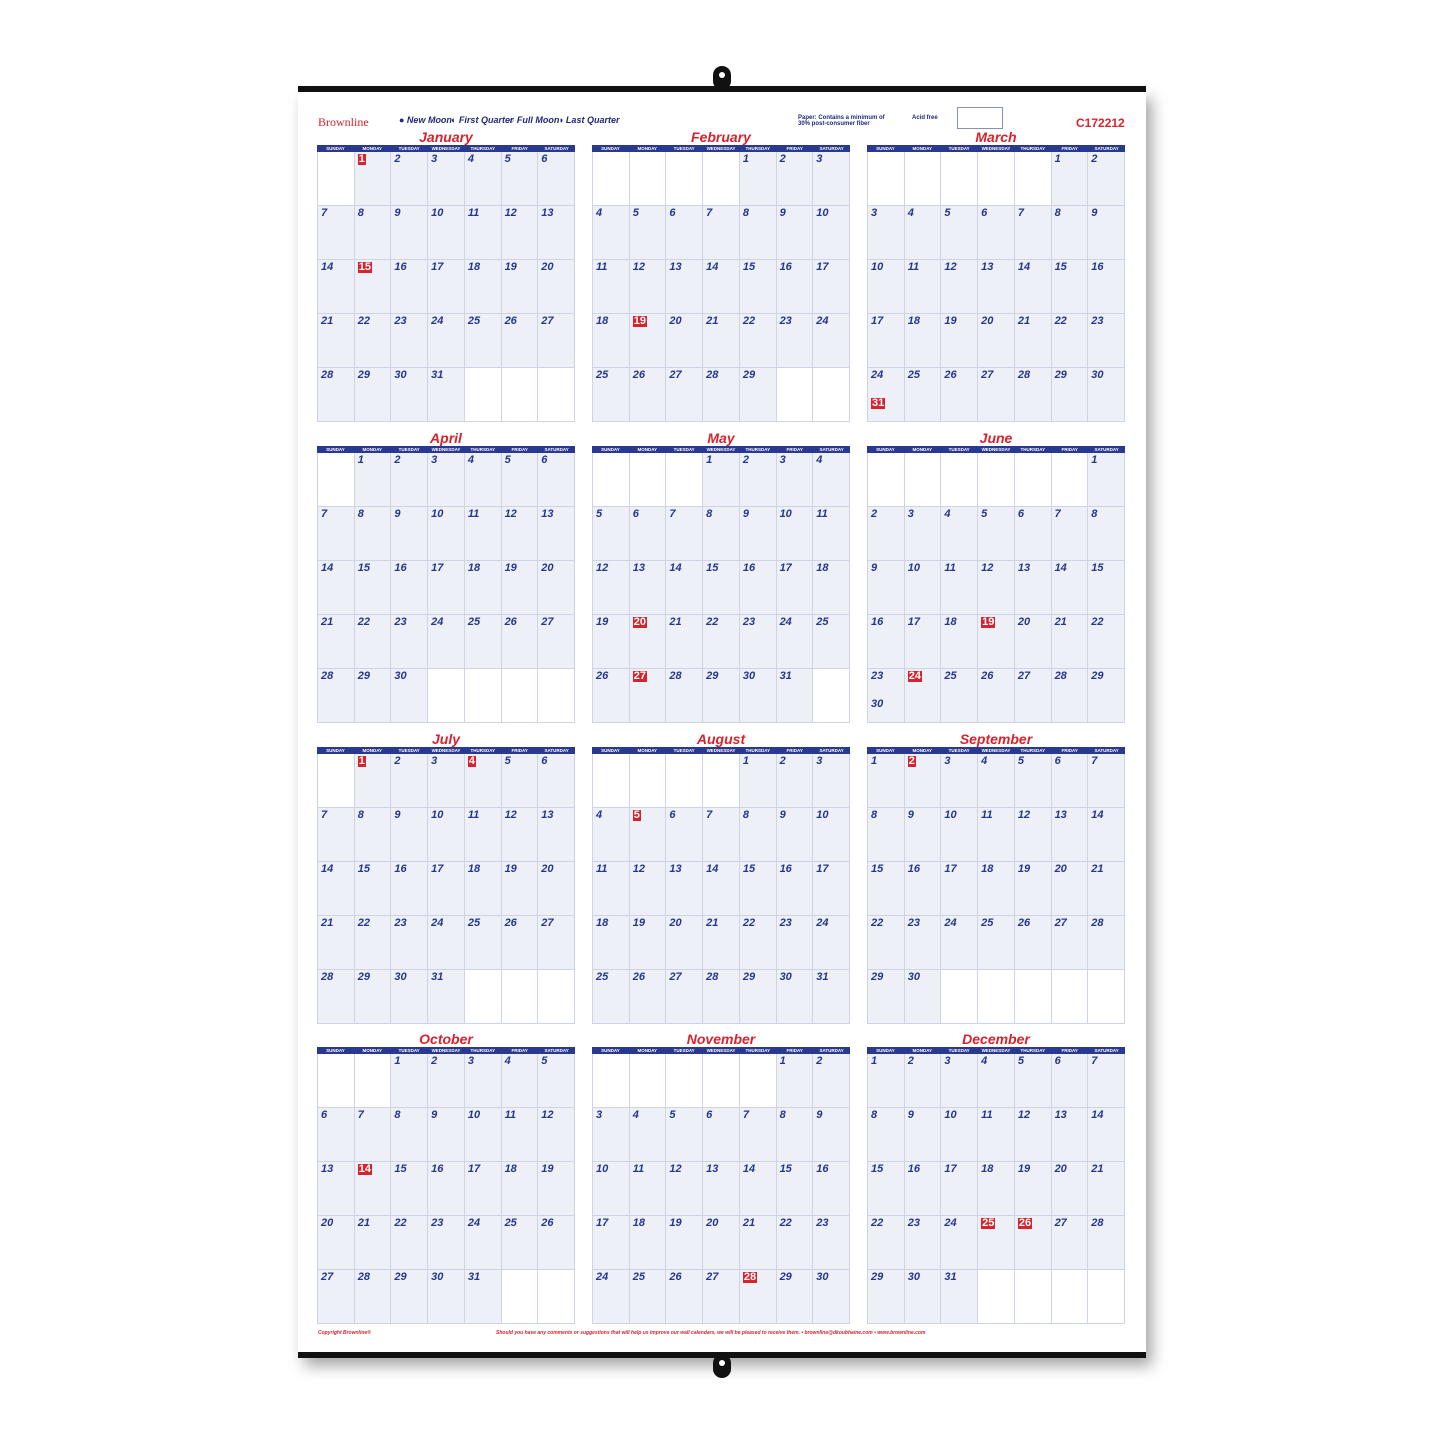  Describe the element at coordinates (722, 78) in the screenshot. I see `top-hanger` at that location.